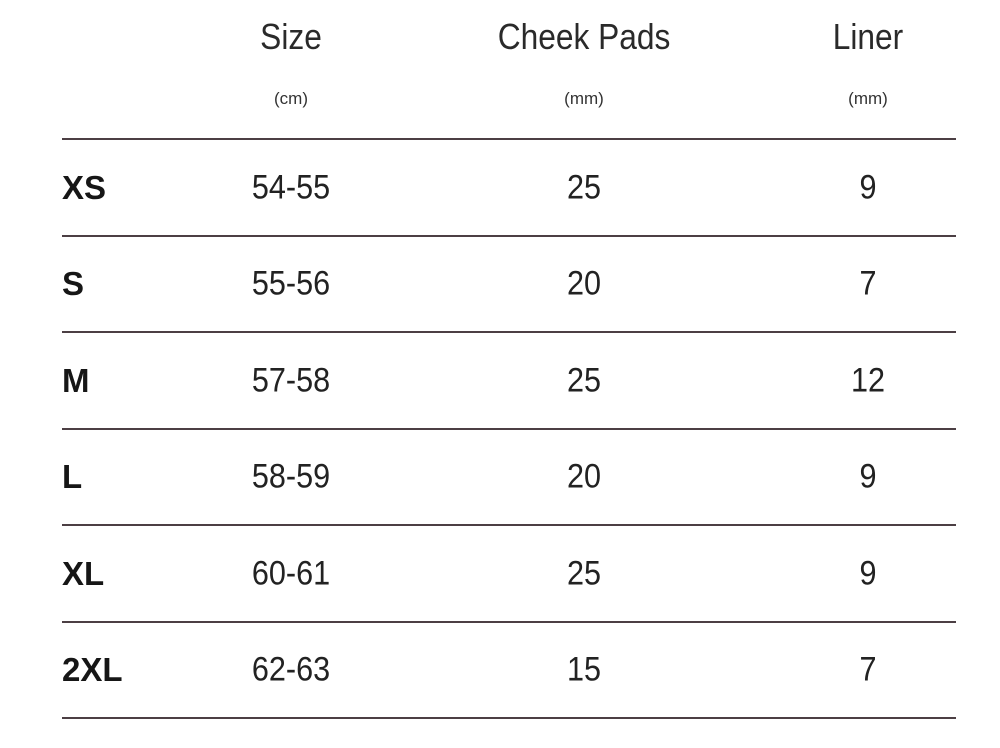 The image size is (1000, 748). What do you see at coordinates (291, 283) in the screenshot?
I see `size-cm-value: 55-56` at bounding box center [291, 283].